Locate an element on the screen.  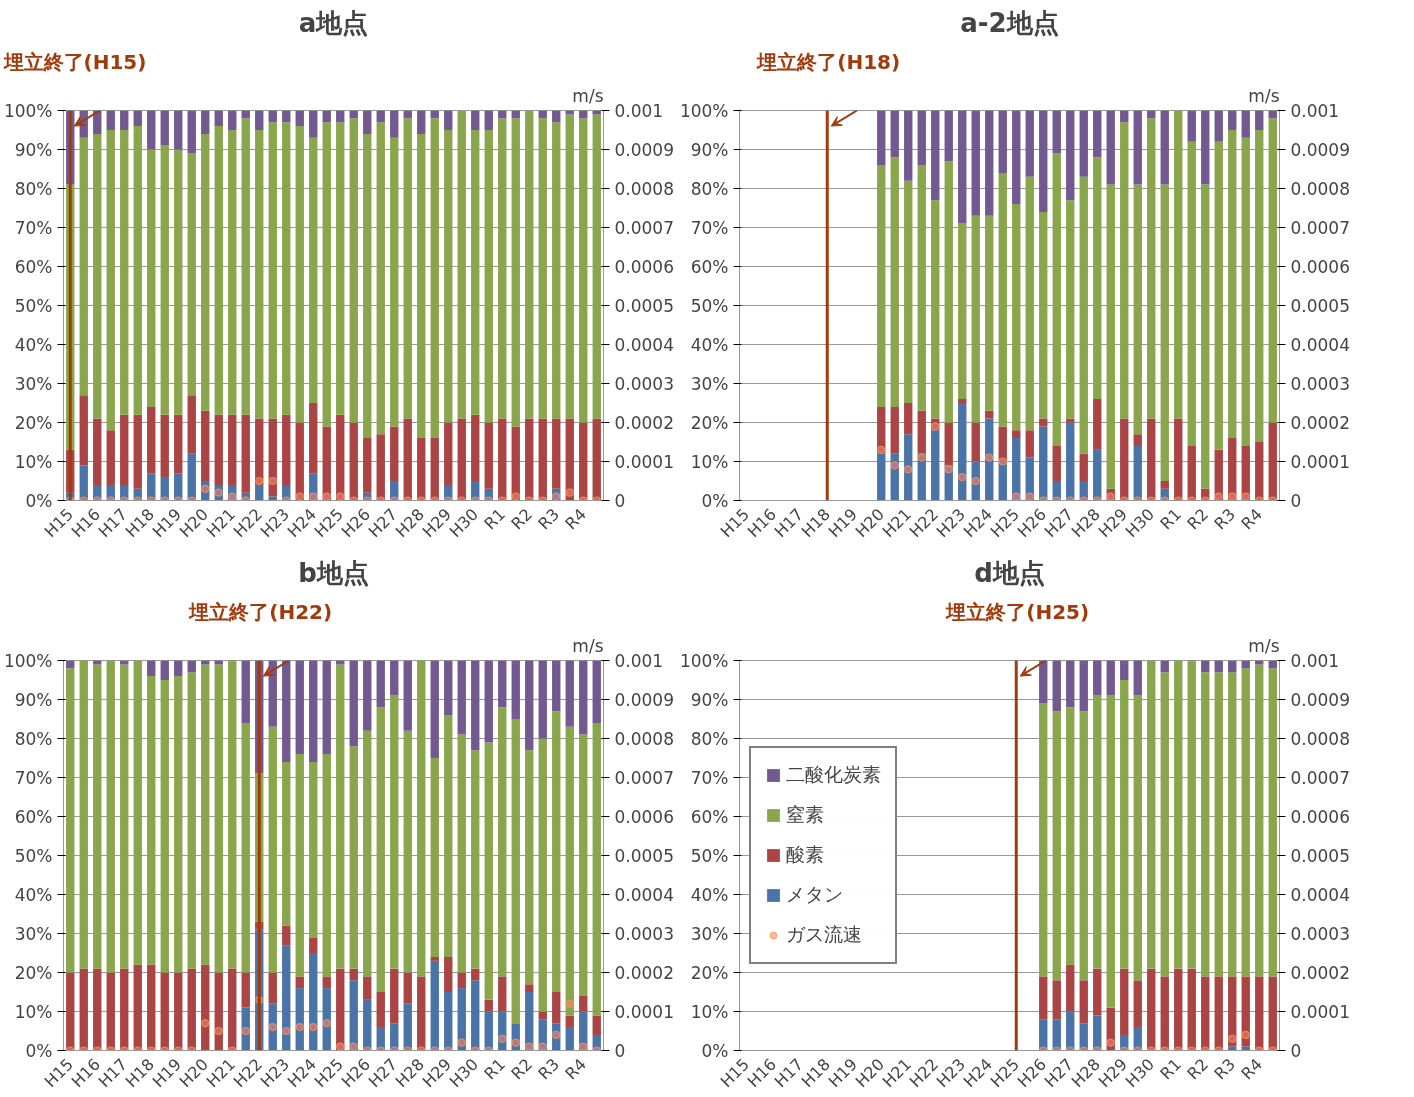
ref-line-label: 埋立終了(H22) is located at coordinates (260, 611).